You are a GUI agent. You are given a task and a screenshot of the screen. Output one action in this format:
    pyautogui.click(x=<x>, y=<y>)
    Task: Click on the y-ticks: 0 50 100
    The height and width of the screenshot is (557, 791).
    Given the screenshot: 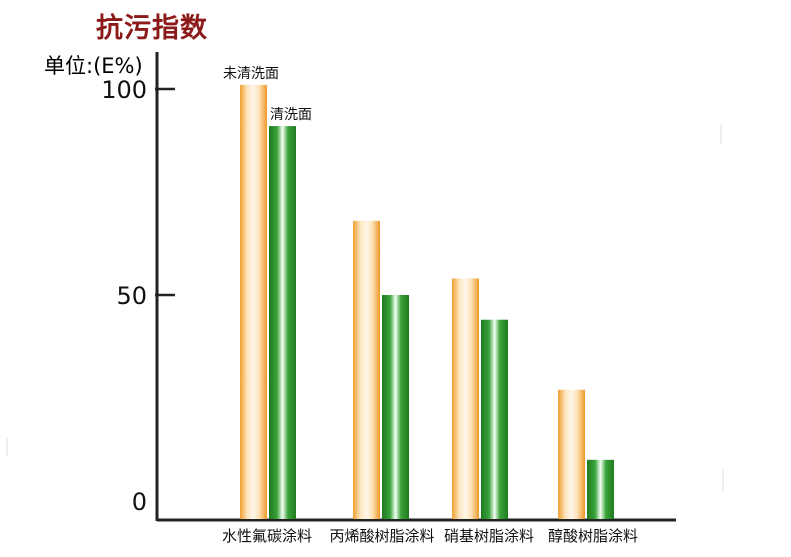 What is the action you would take?
    pyautogui.click(x=138, y=296)
    